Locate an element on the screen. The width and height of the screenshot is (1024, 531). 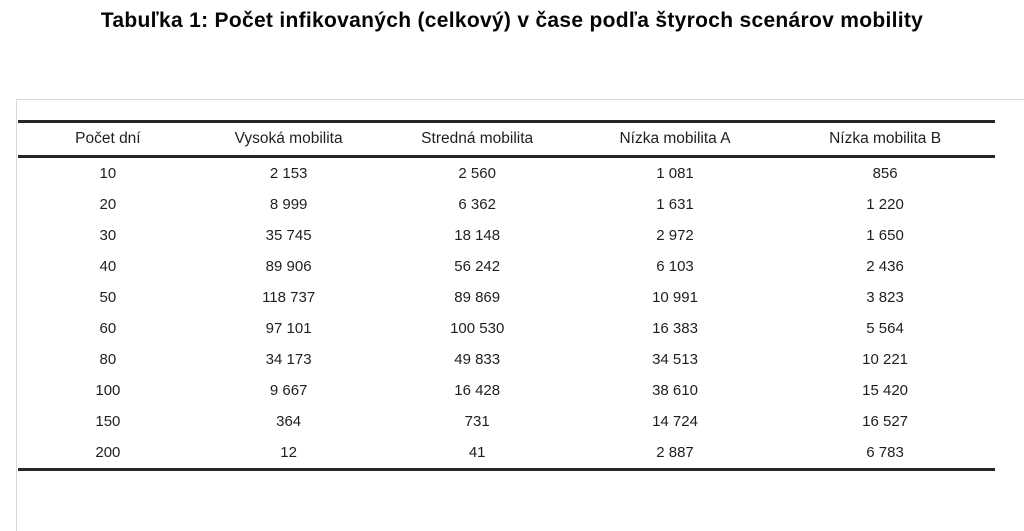
table-cell: 40 is located at coordinates (108, 266).